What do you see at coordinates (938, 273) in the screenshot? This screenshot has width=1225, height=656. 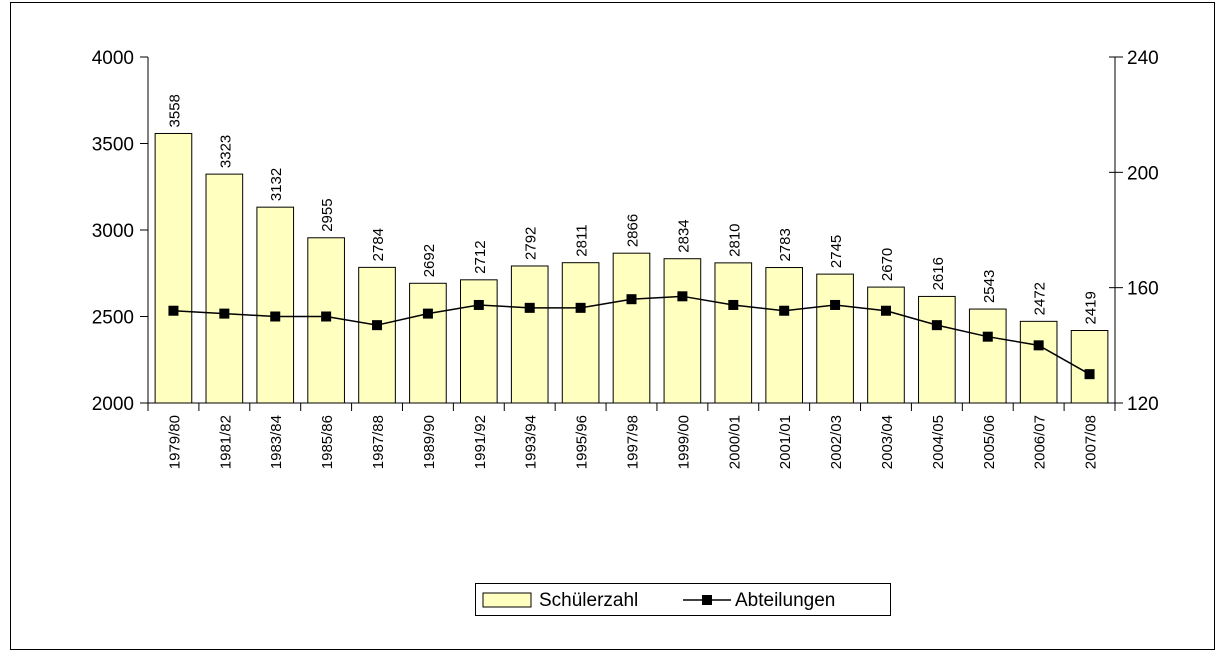 I see `value-label: 2616` at bounding box center [938, 273].